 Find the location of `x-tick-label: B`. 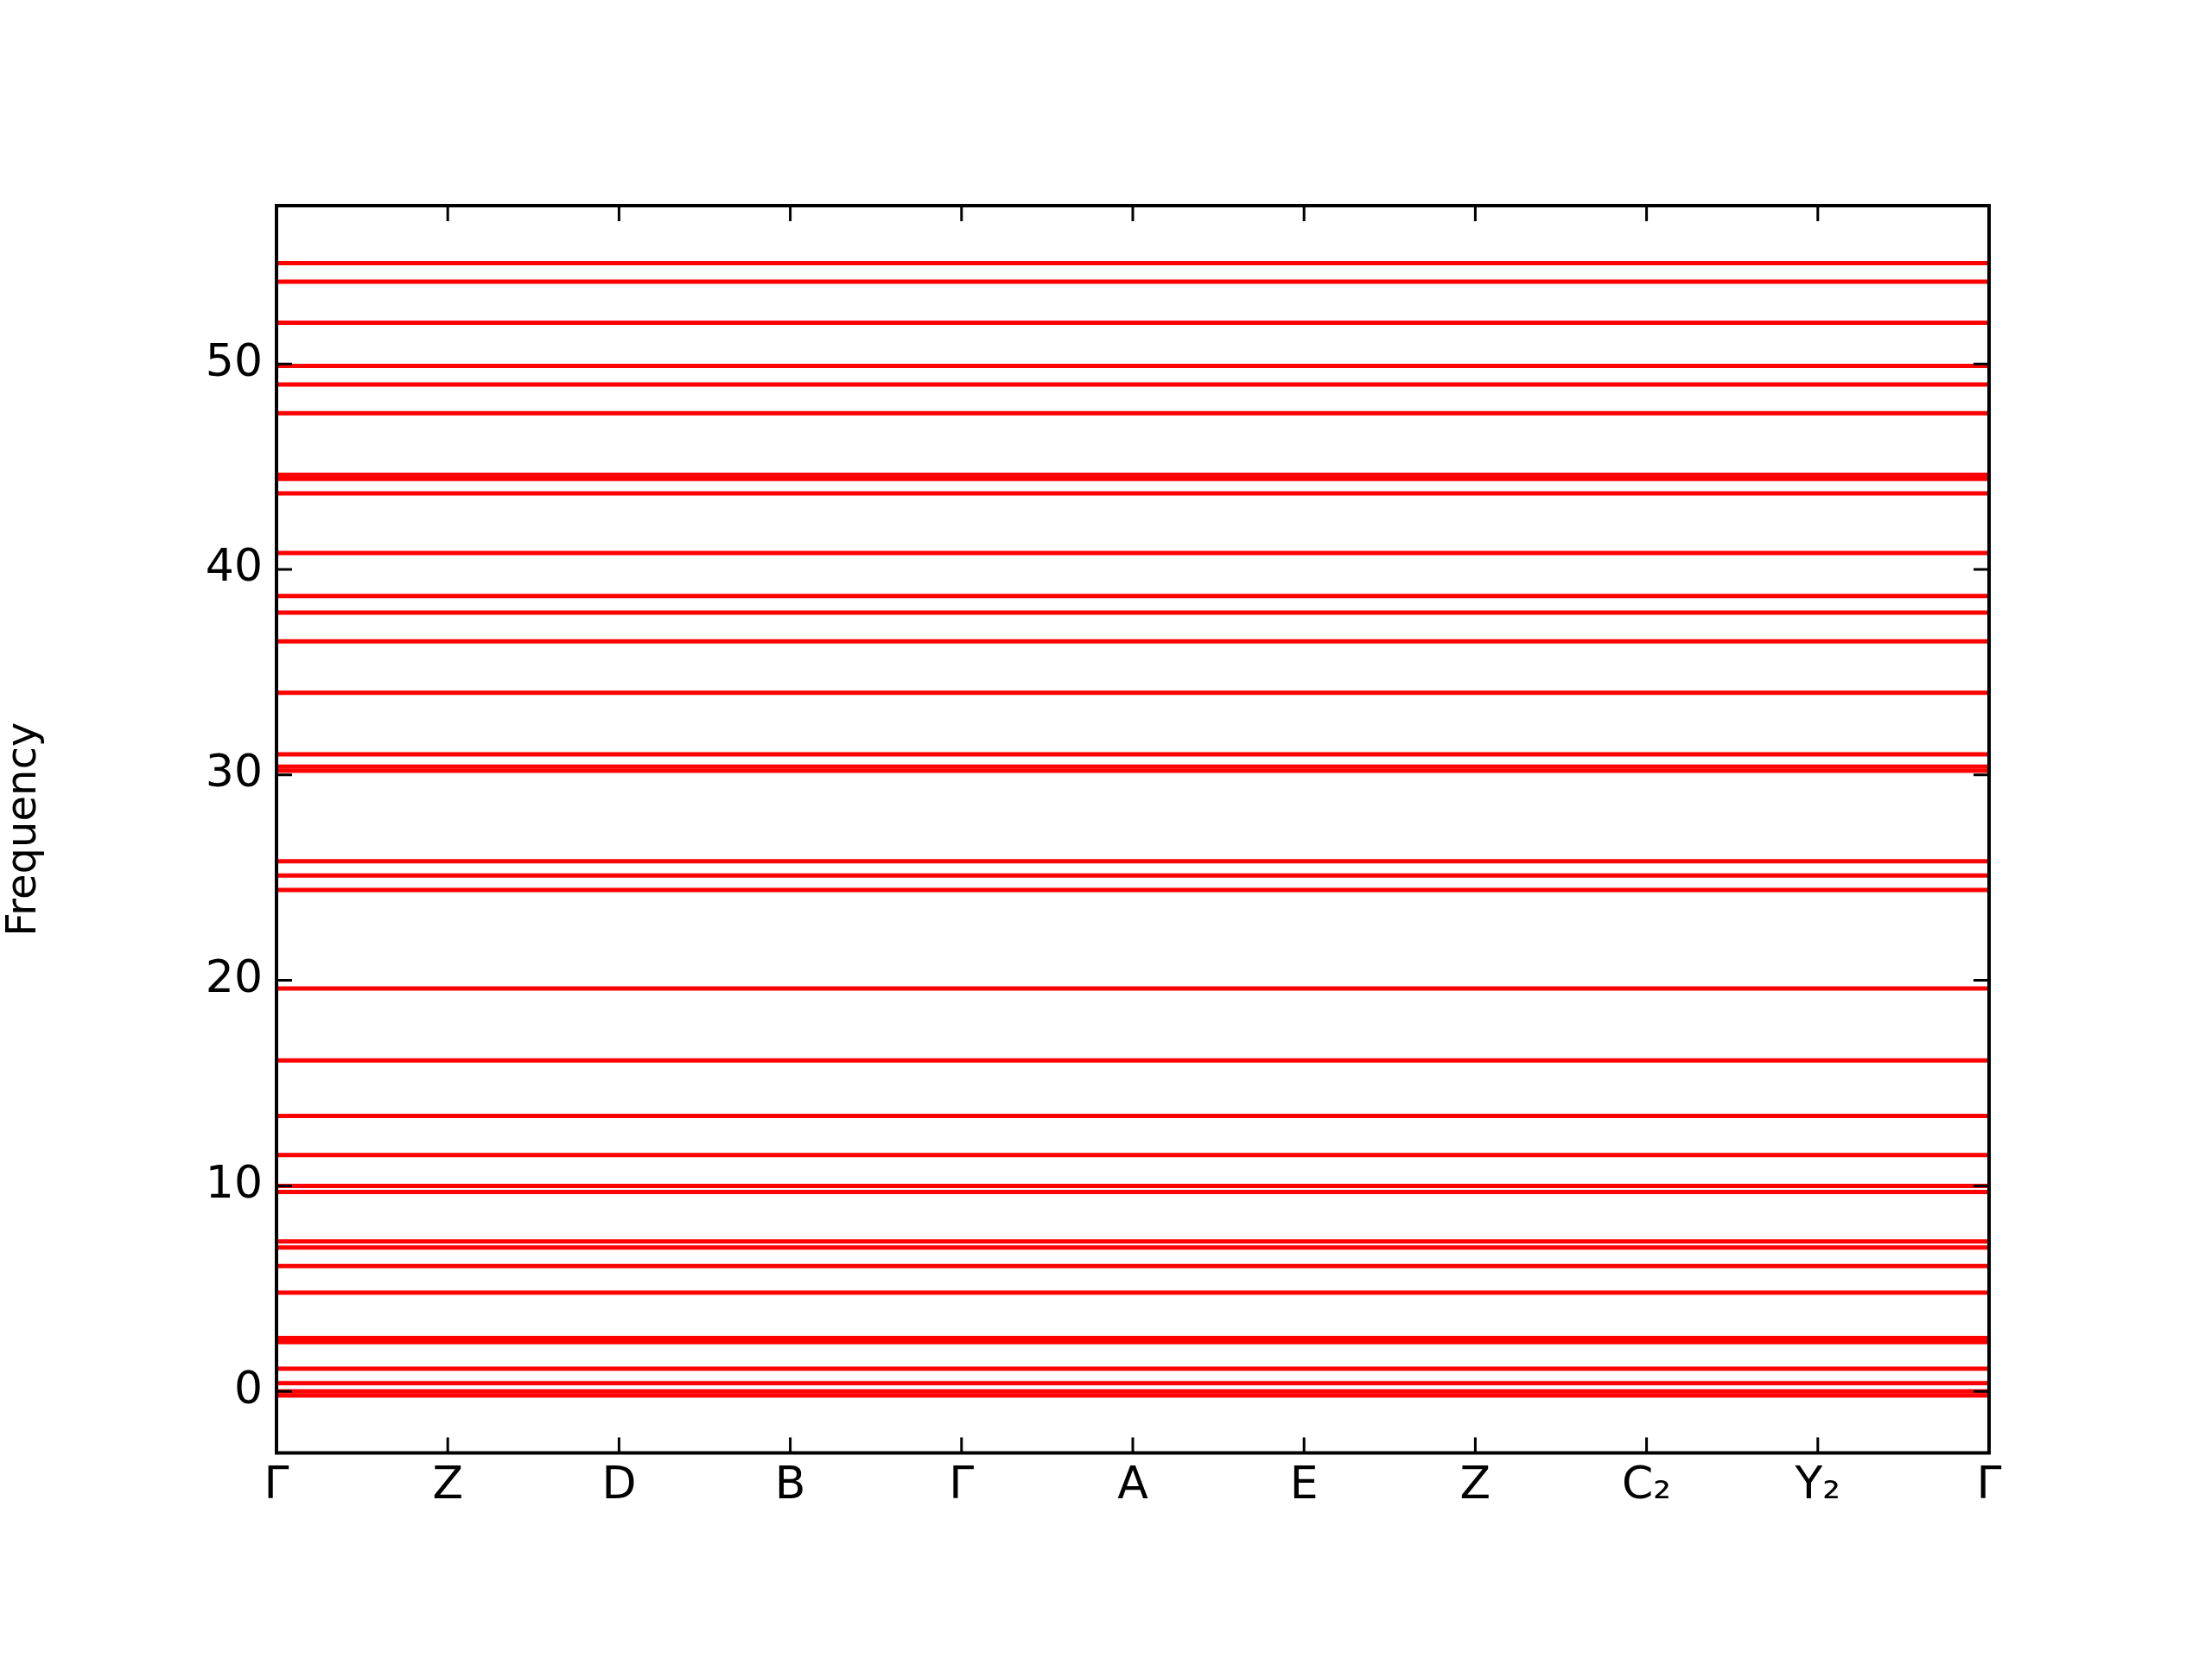

x-tick-label: B is located at coordinates (790, 1483).